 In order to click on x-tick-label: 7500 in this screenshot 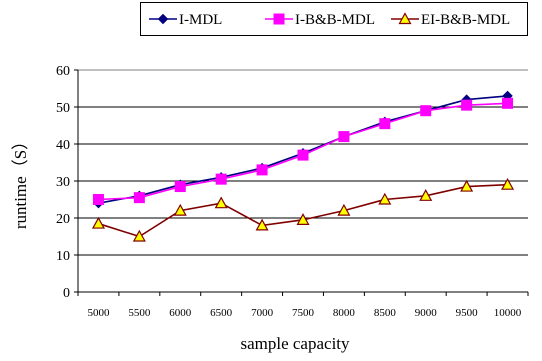, I will do `click(303, 313)`.